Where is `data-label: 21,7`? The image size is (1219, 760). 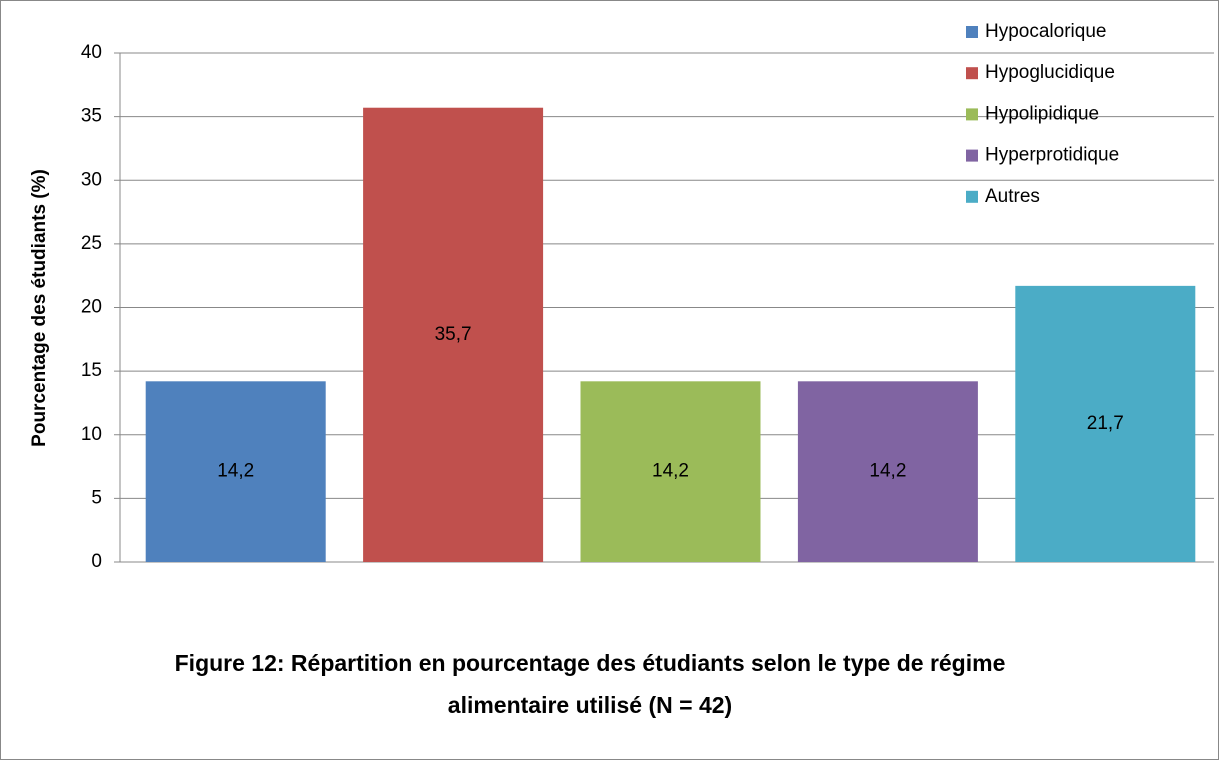 data-label: 21,7 is located at coordinates (1105, 423).